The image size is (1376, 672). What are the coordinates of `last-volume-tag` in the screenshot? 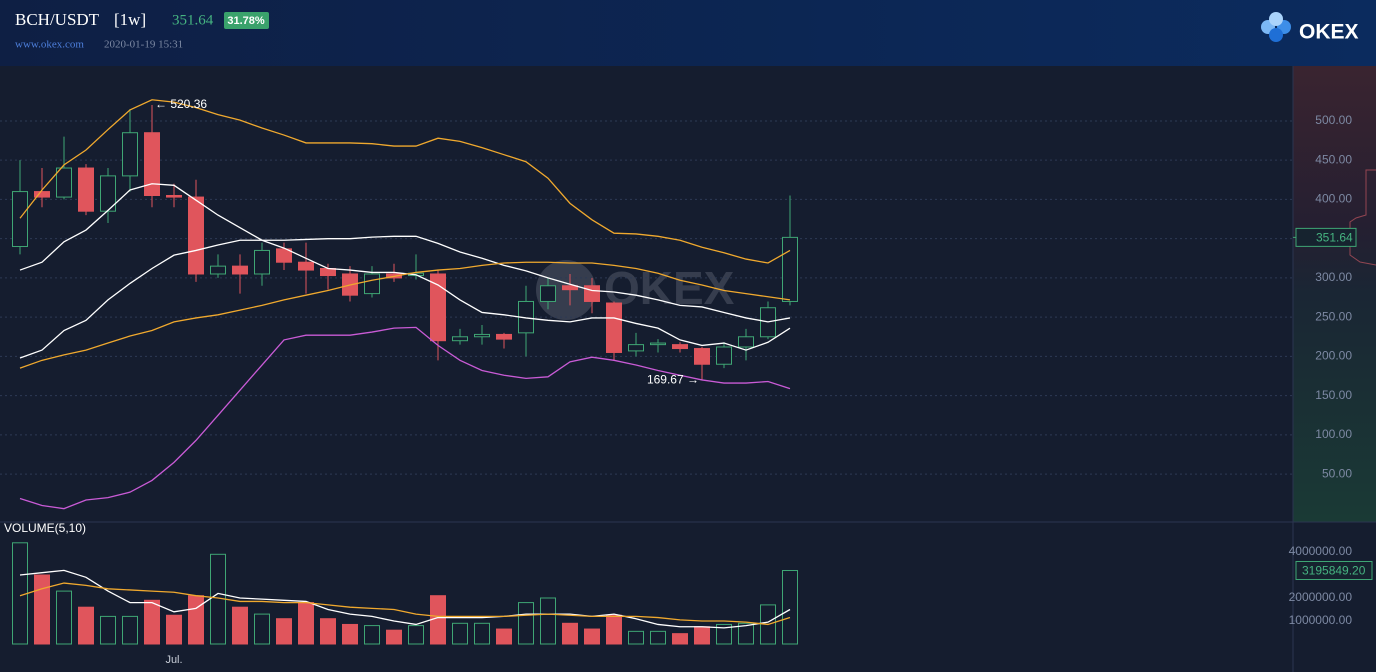 It's located at (1334, 570).